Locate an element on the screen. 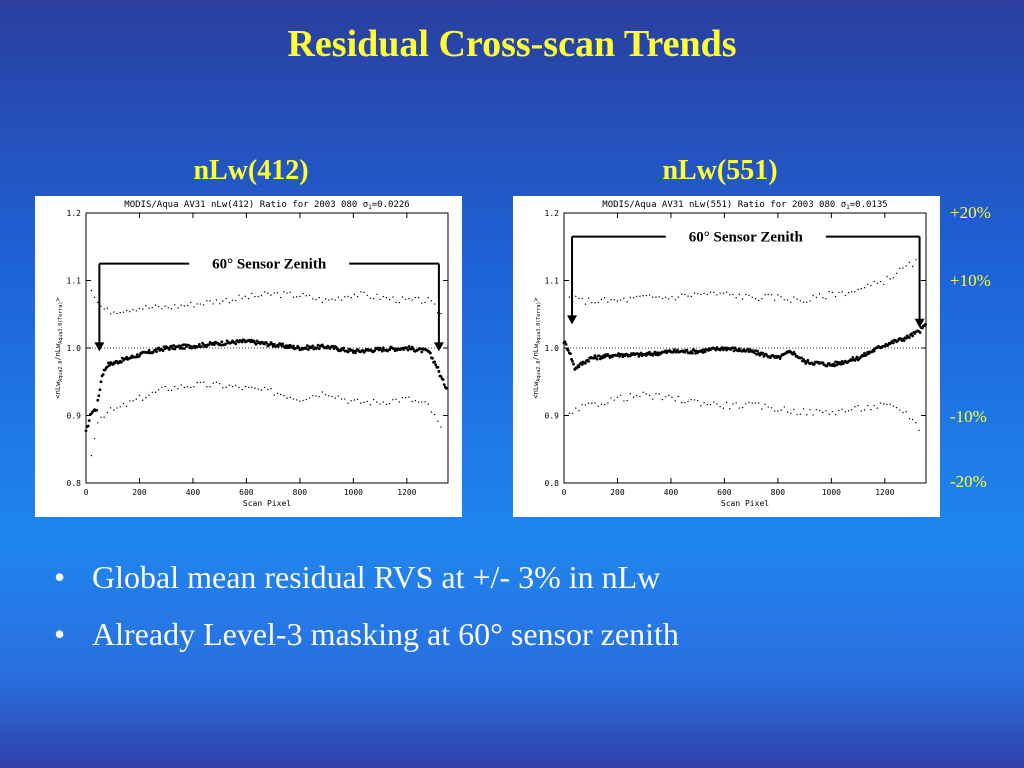  x-tick-label: 600 is located at coordinates (724, 492).